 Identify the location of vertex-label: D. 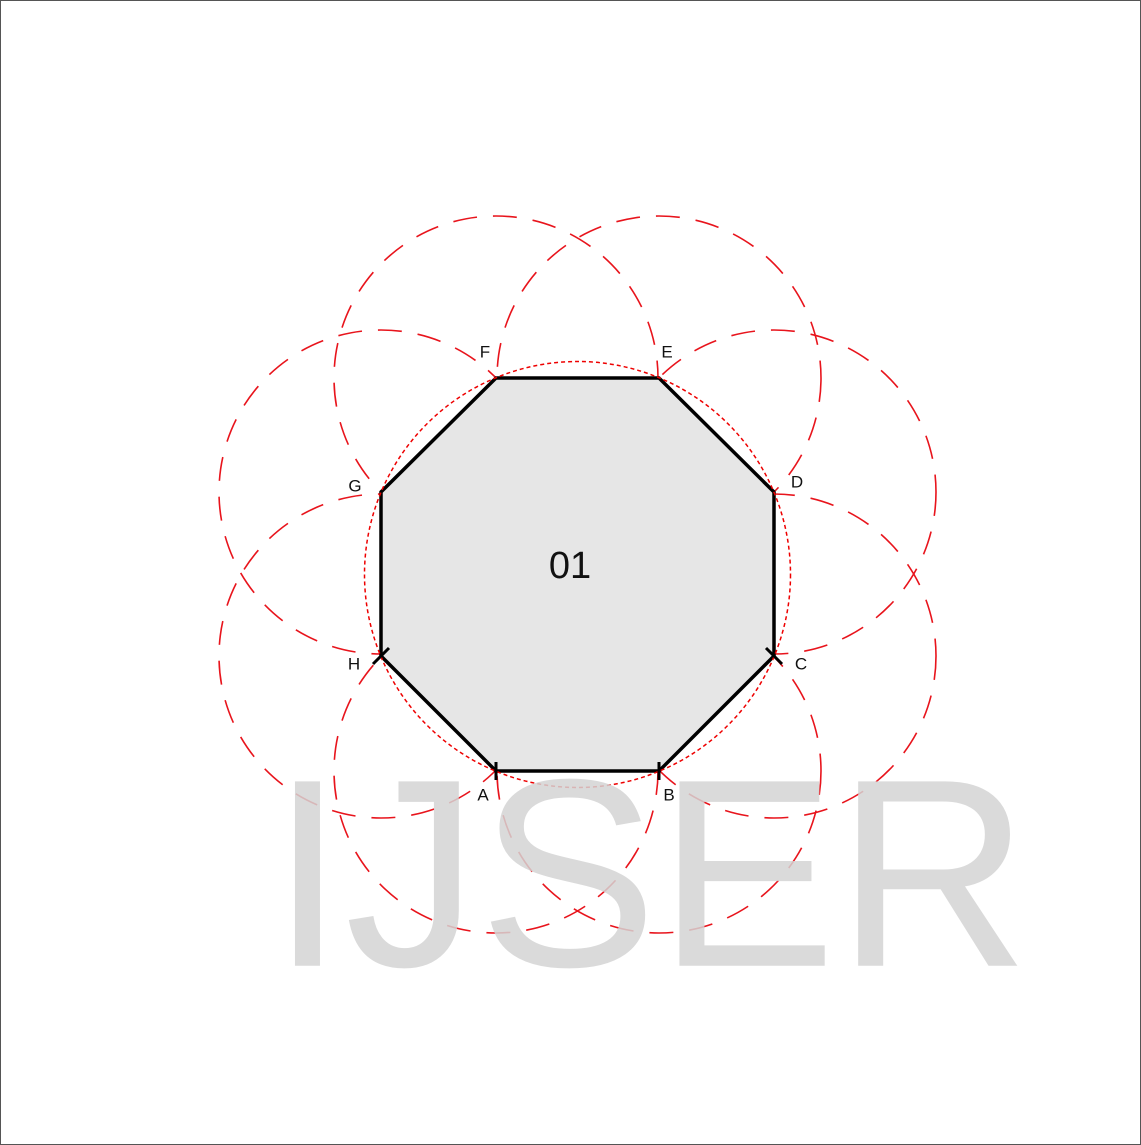
(797, 481).